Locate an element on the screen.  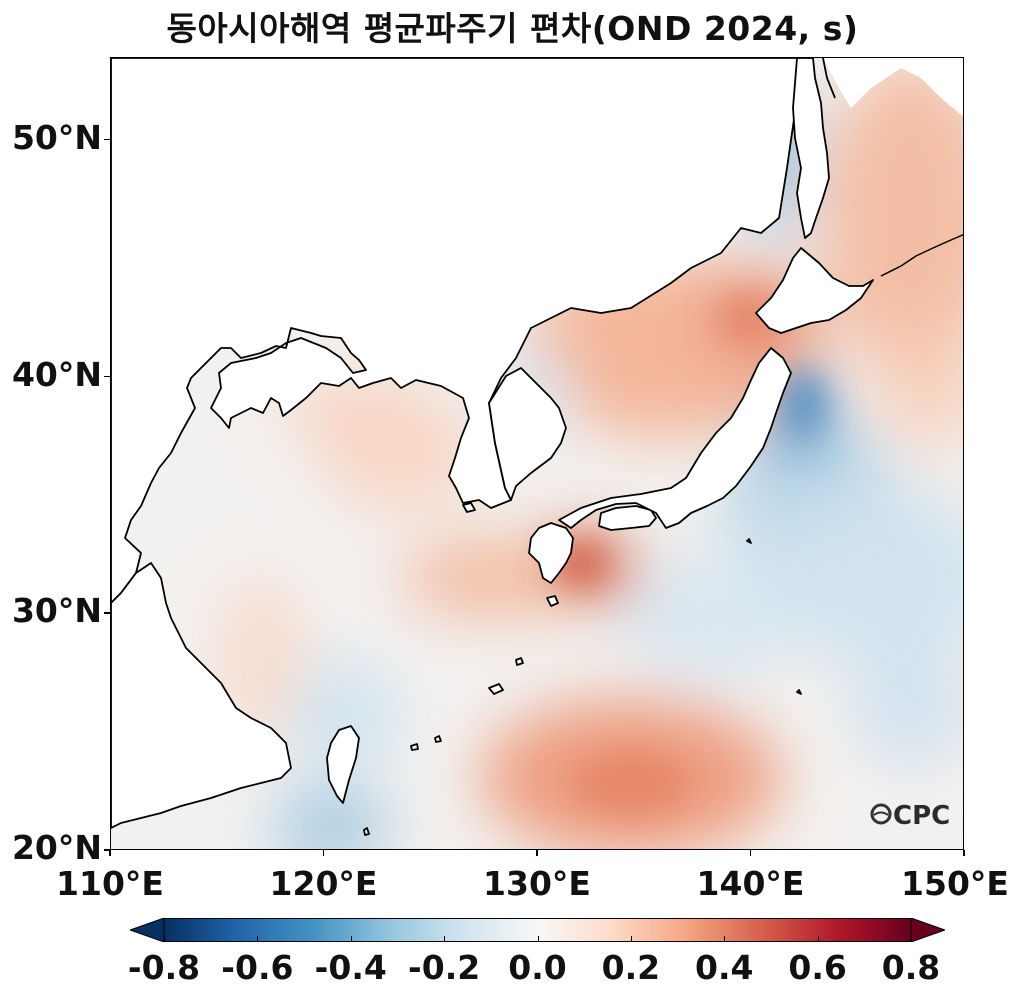
colorbar-gradient is located at coordinates (537, 930).